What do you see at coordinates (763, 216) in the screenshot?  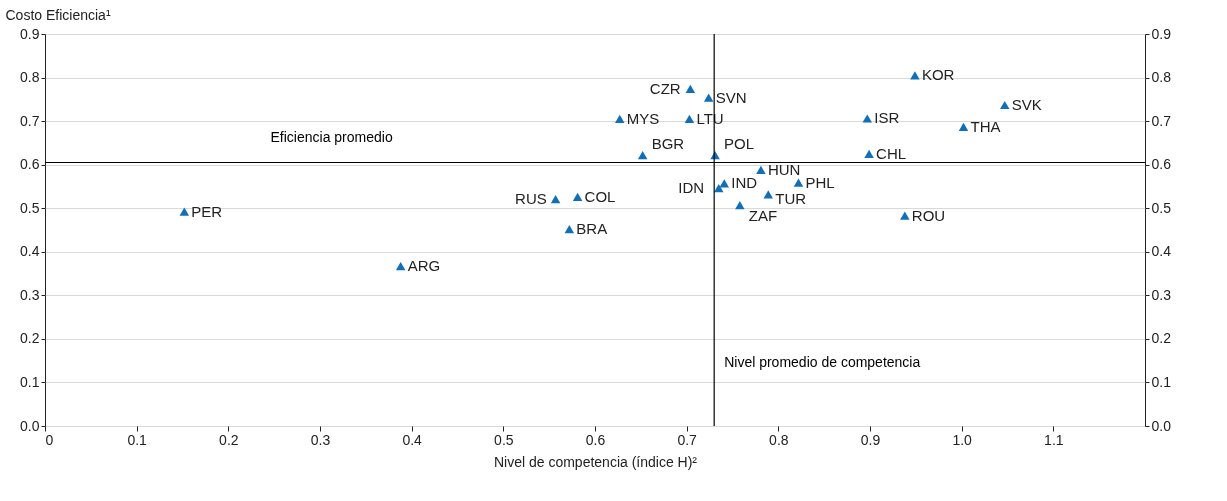 I see `series-label: ZAF` at bounding box center [763, 216].